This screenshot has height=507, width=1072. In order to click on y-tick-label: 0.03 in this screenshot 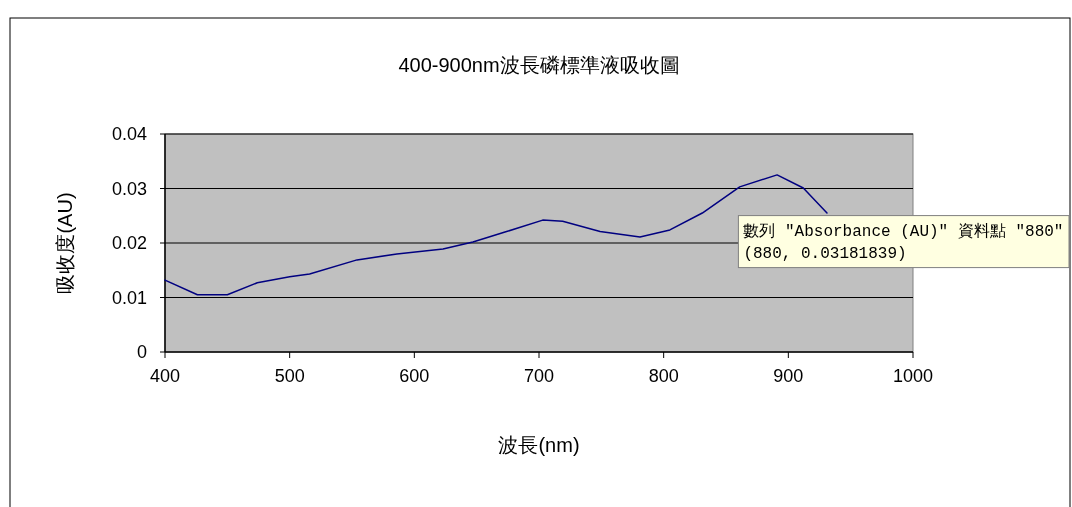, I will do `click(129, 188)`.